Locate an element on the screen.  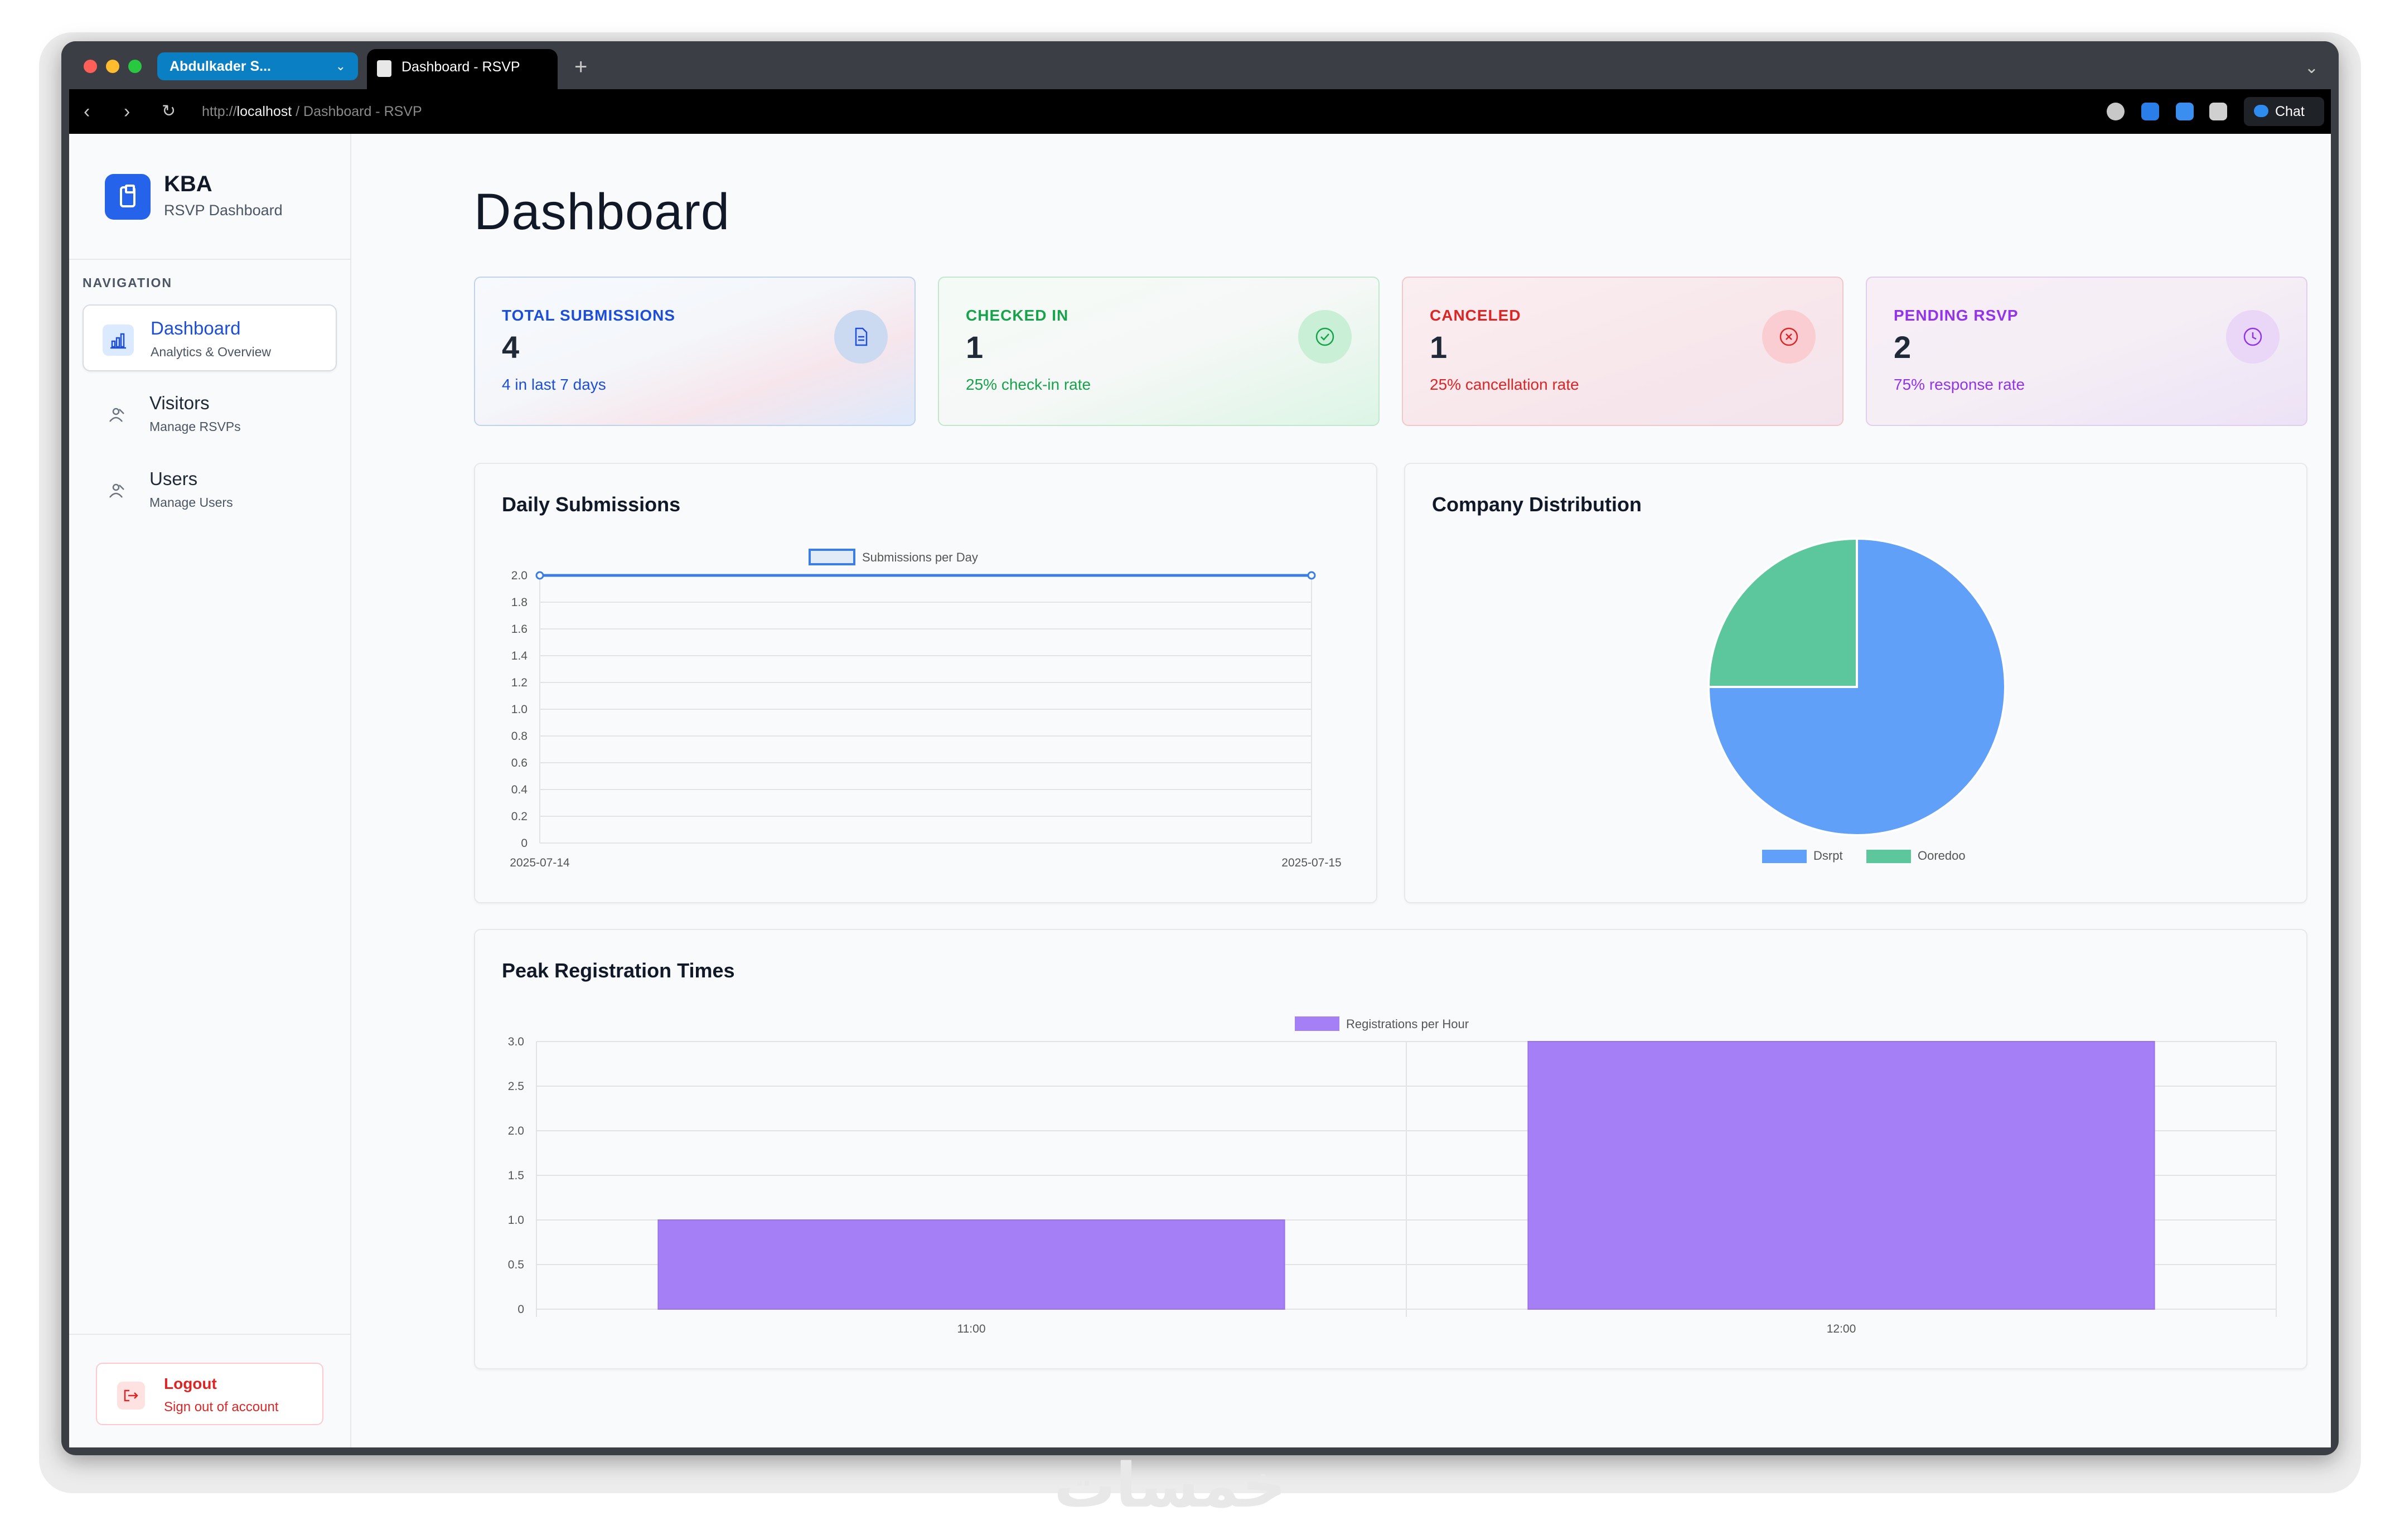
camera-icon is located at coordinates (2218, 111).